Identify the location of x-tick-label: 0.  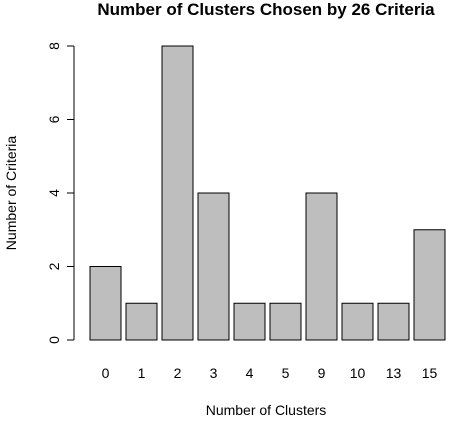
(106, 373).